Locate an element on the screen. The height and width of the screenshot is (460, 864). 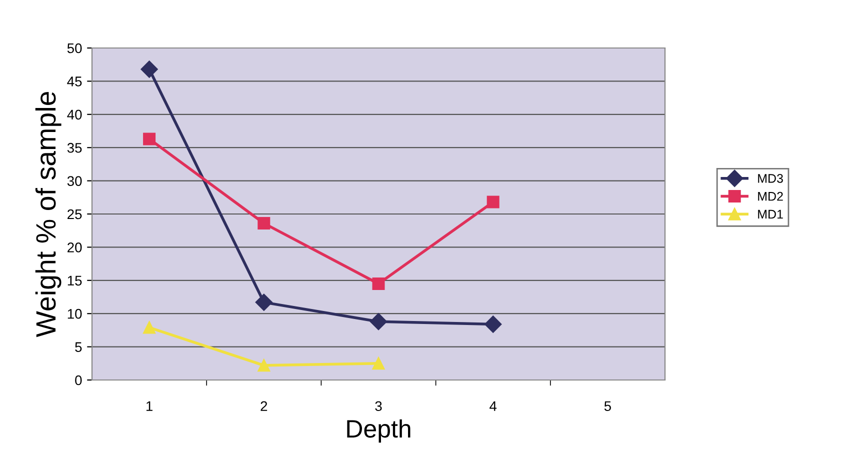
x-tick-label: 4 is located at coordinates (493, 406).